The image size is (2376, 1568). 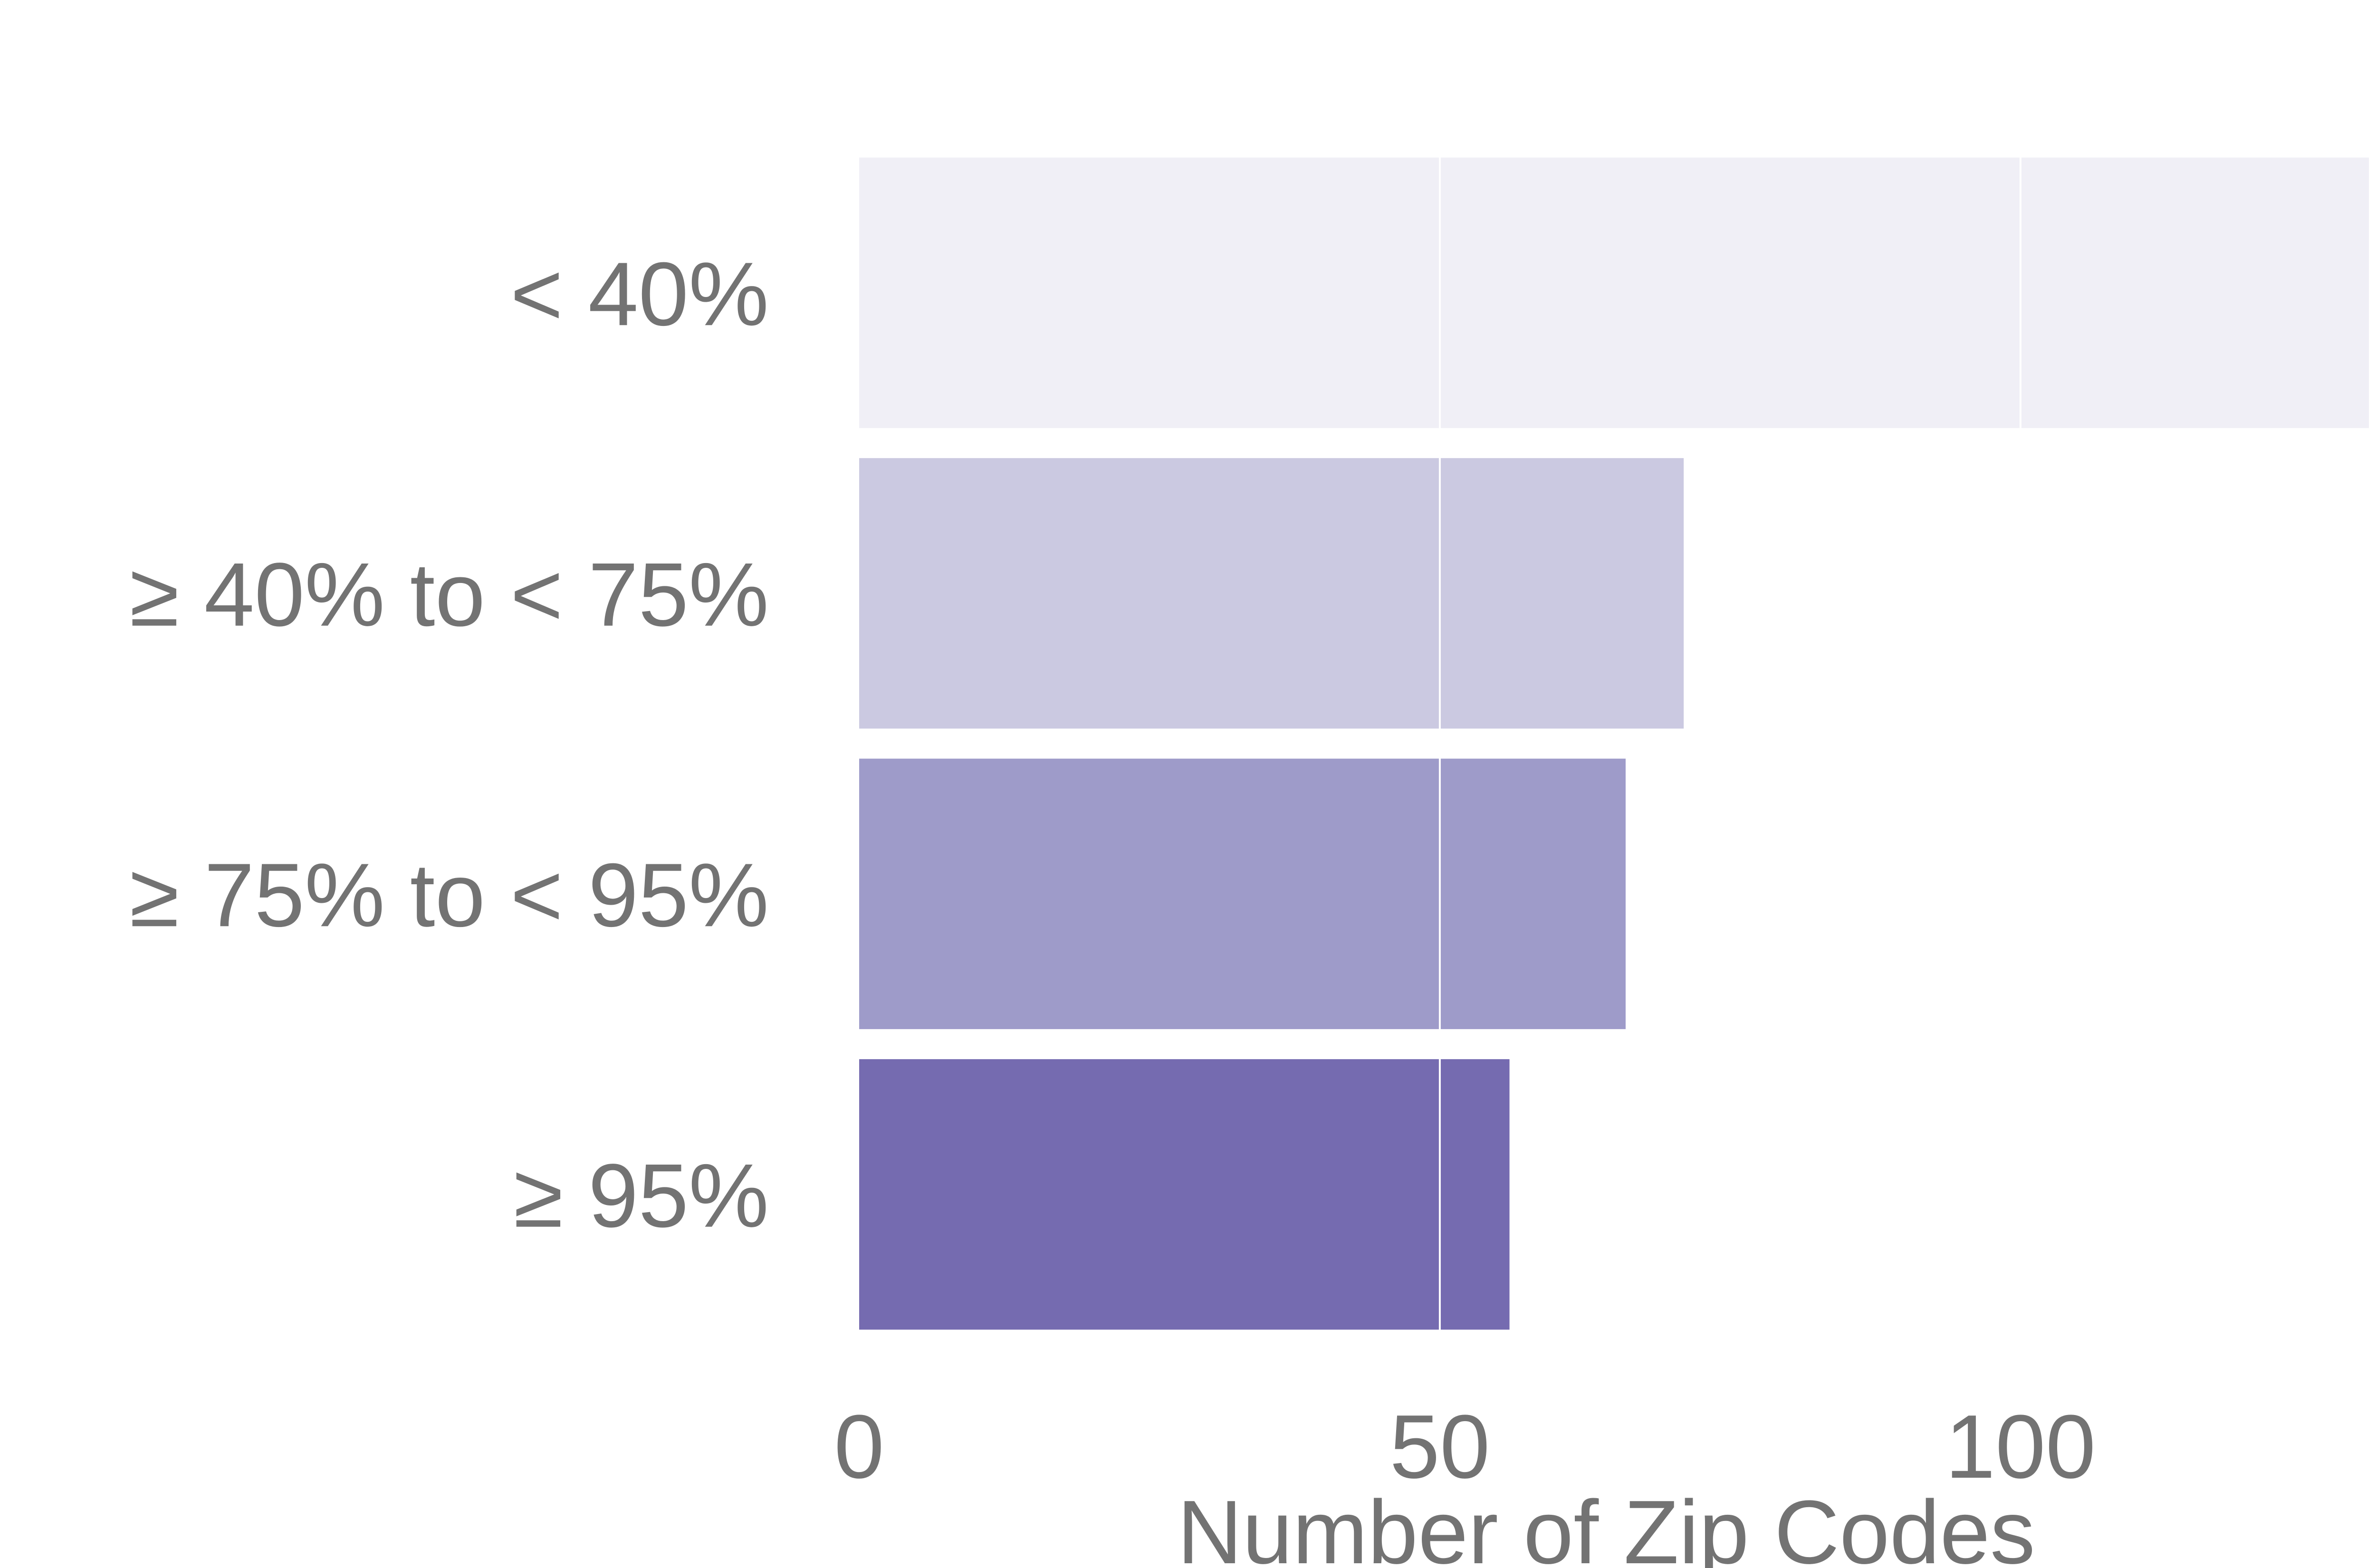 What do you see at coordinates (639, 294) in the screenshot?
I see `category-label-0: < 40%` at bounding box center [639, 294].